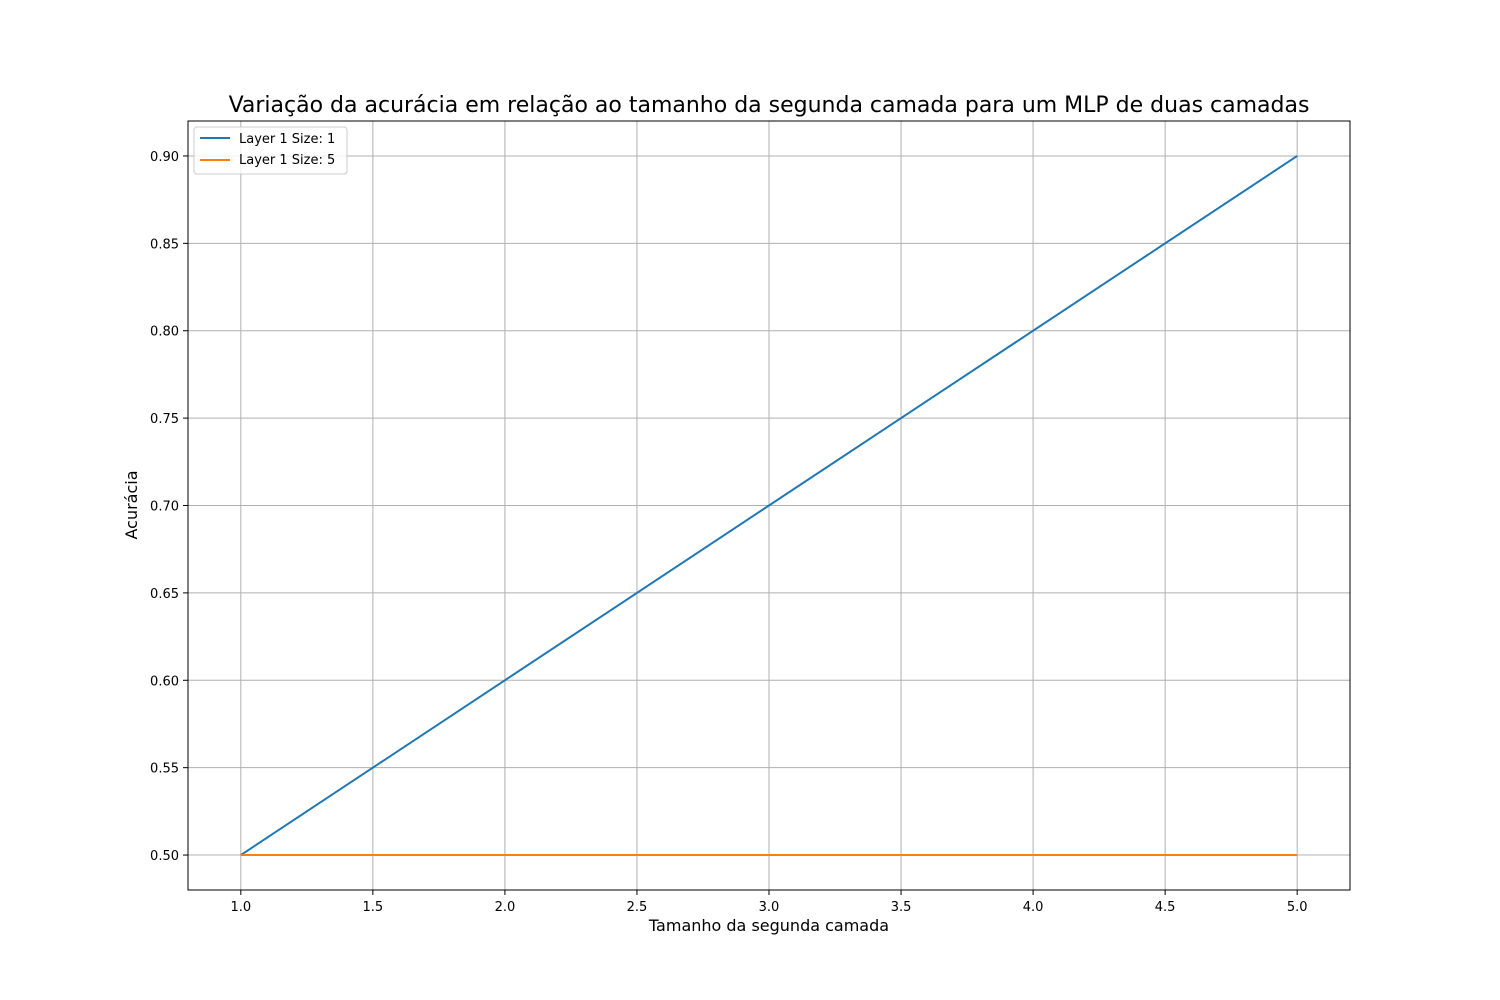 This screenshot has height=1000, width=1500. Describe the element at coordinates (131, 504) in the screenshot. I see `y-axis-label: Acurácia` at that location.